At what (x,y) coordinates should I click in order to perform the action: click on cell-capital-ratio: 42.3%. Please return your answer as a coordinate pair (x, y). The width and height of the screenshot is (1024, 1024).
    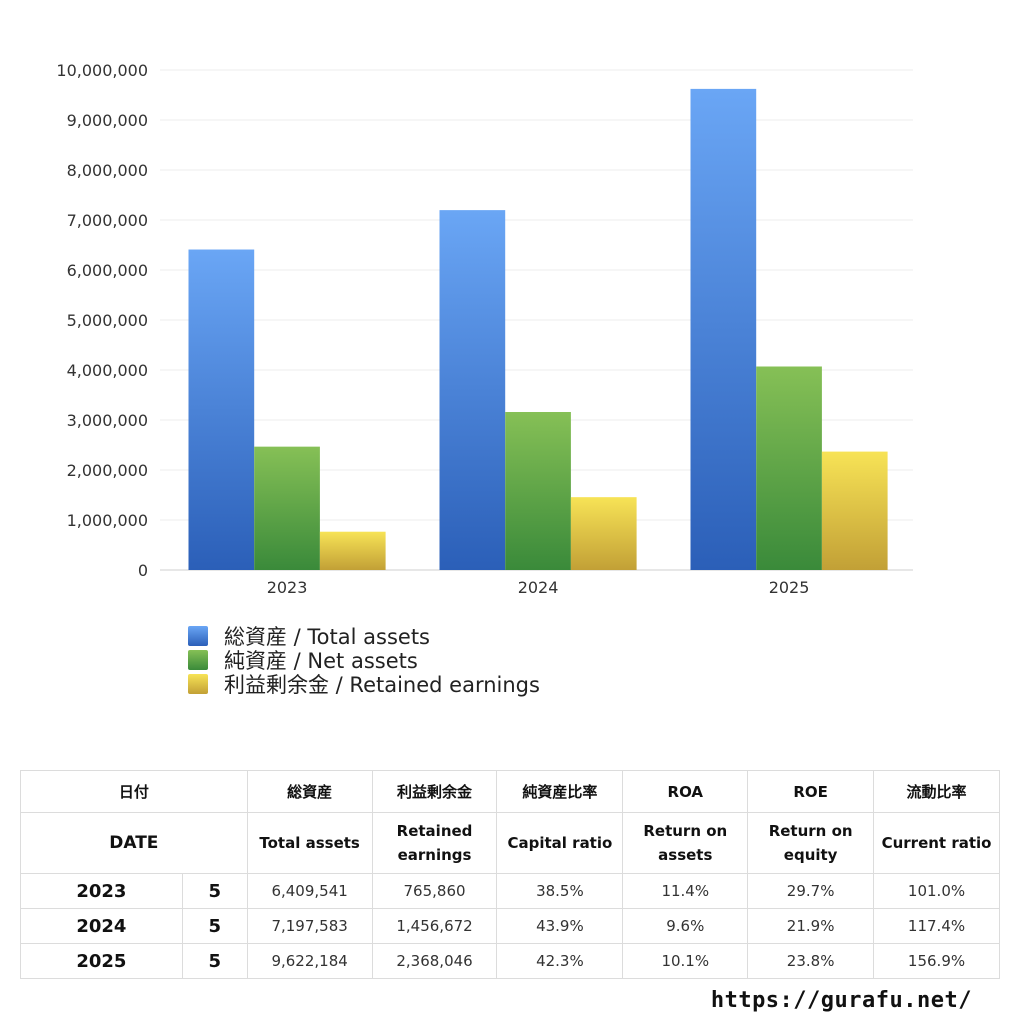
    Looking at the image, I should click on (560, 961).